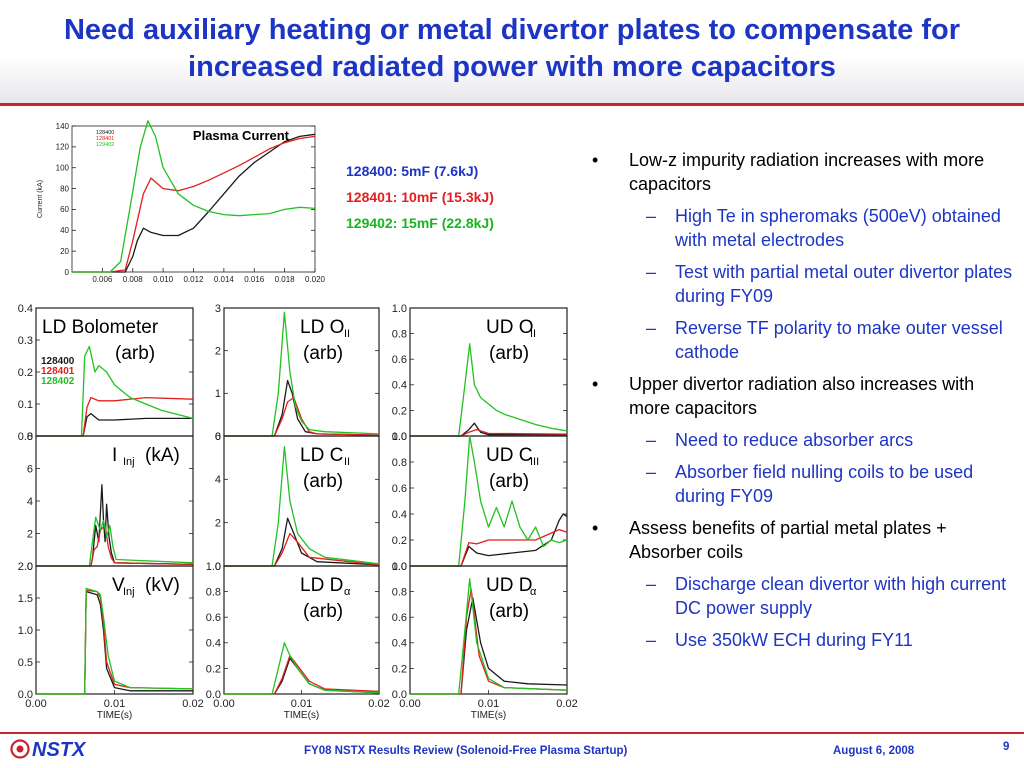  What do you see at coordinates (40, 199) in the screenshot?
I see `y-axis-label: Current (kA)` at bounding box center [40, 199].